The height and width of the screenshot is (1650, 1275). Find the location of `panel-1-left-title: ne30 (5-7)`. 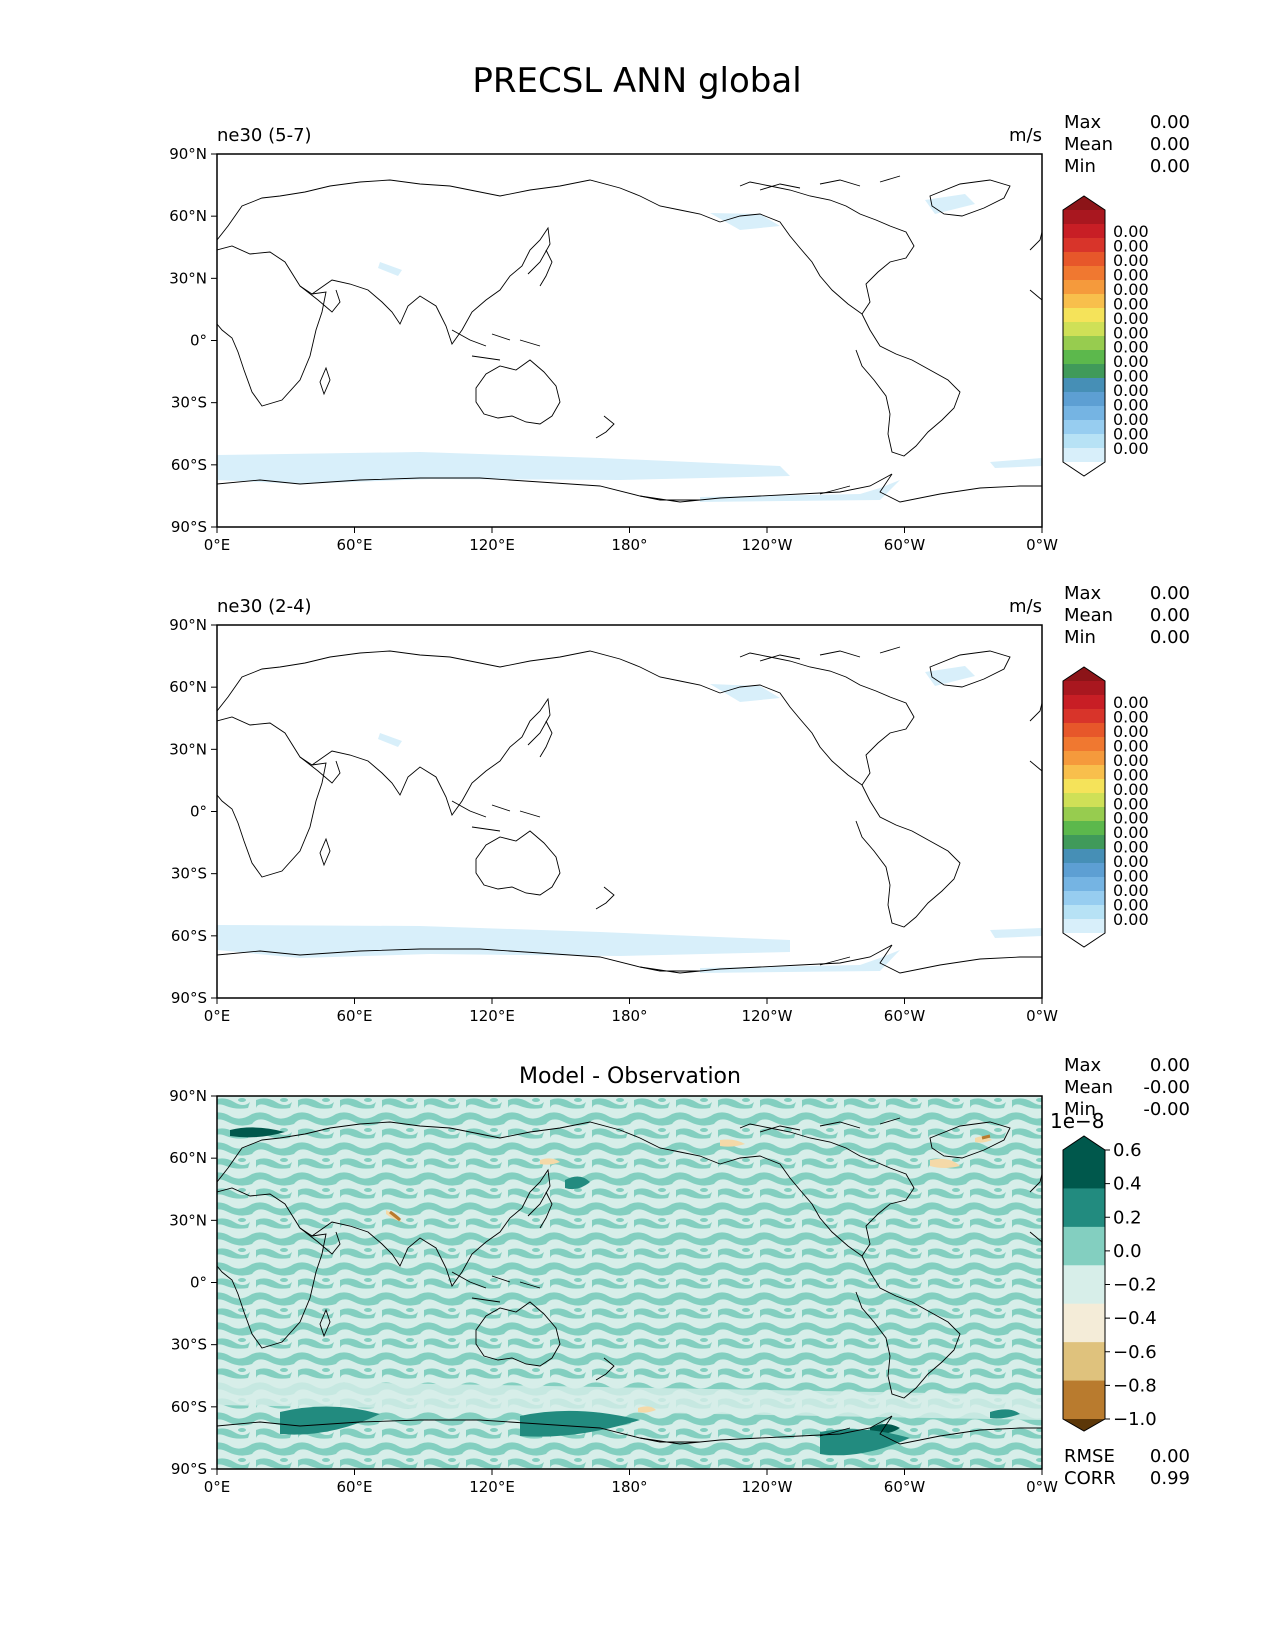

panel-1-left-title: ne30 (5-7) is located at coordinates (264, 135).